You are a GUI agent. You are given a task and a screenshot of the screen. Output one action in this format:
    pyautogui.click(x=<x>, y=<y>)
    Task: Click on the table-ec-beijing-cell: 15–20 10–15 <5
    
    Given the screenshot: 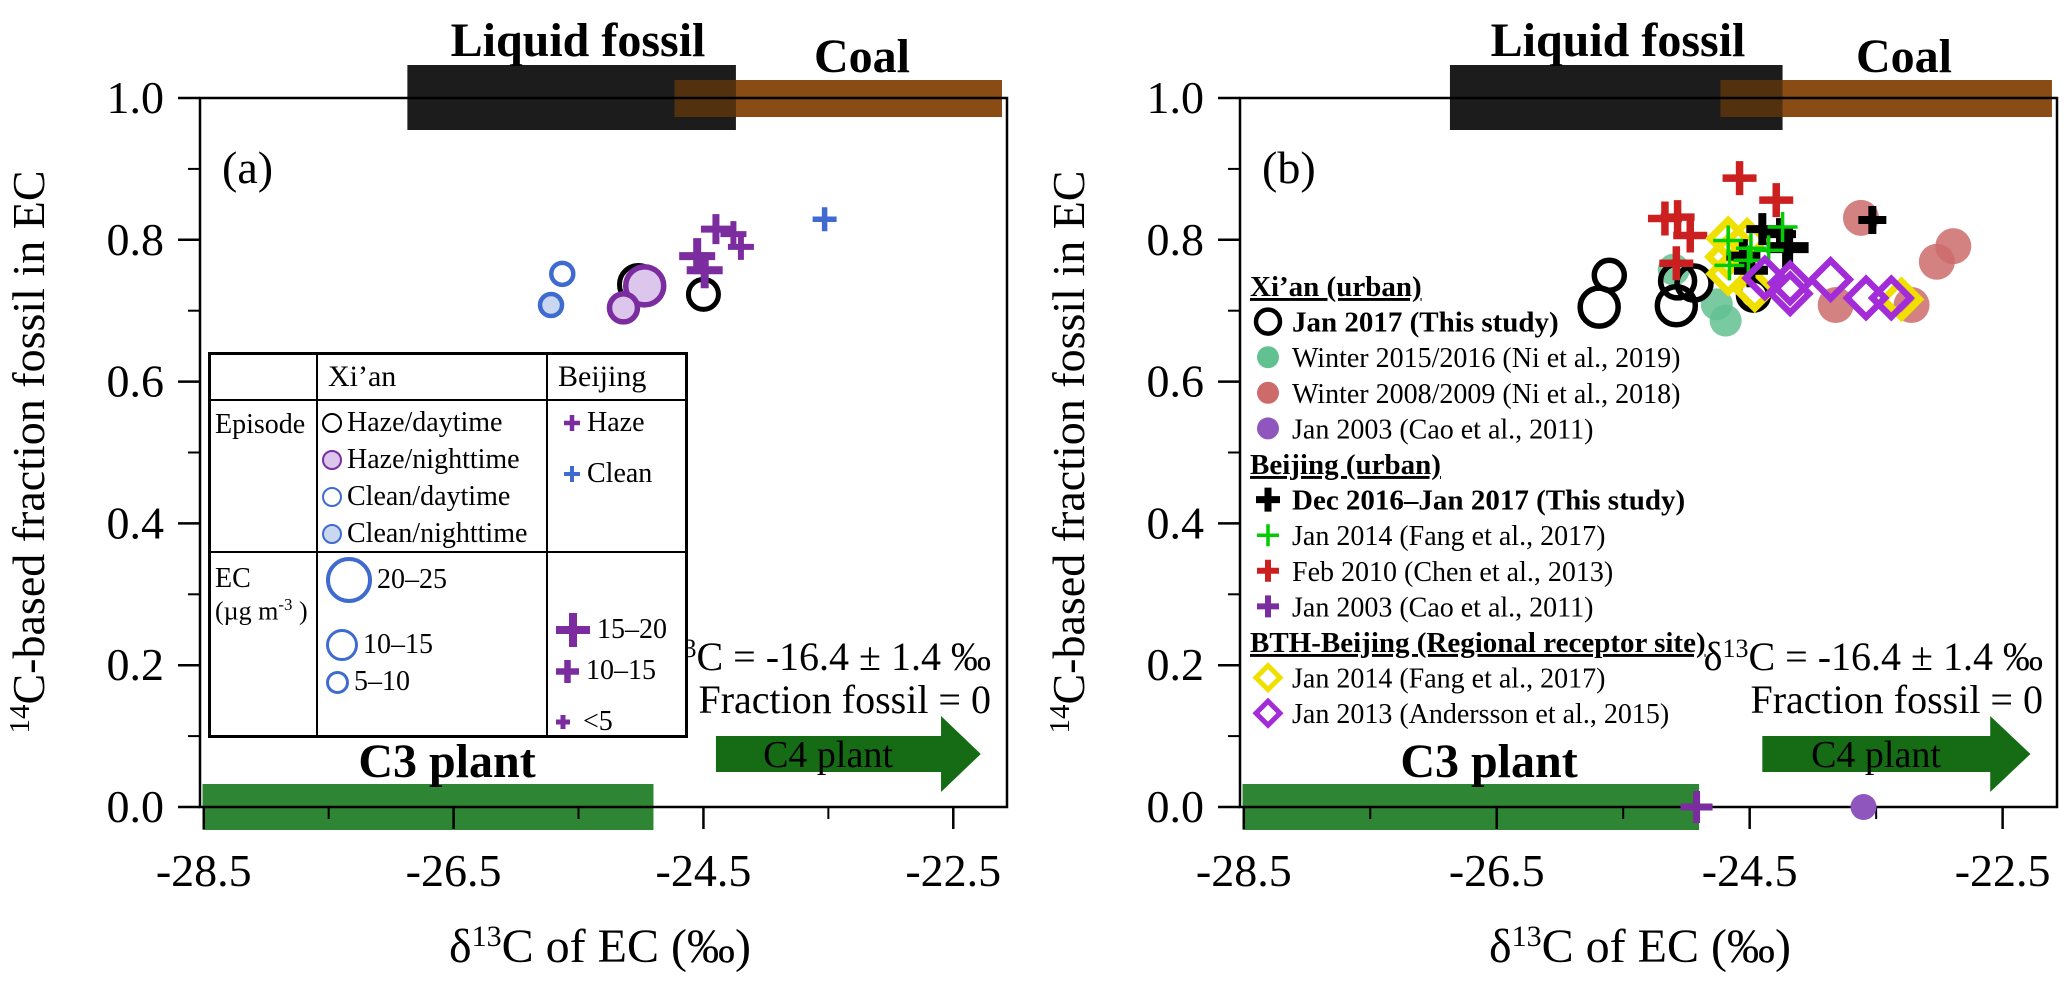 What is the action you would take?
    pyautogui.click(x=616, y=644)
    